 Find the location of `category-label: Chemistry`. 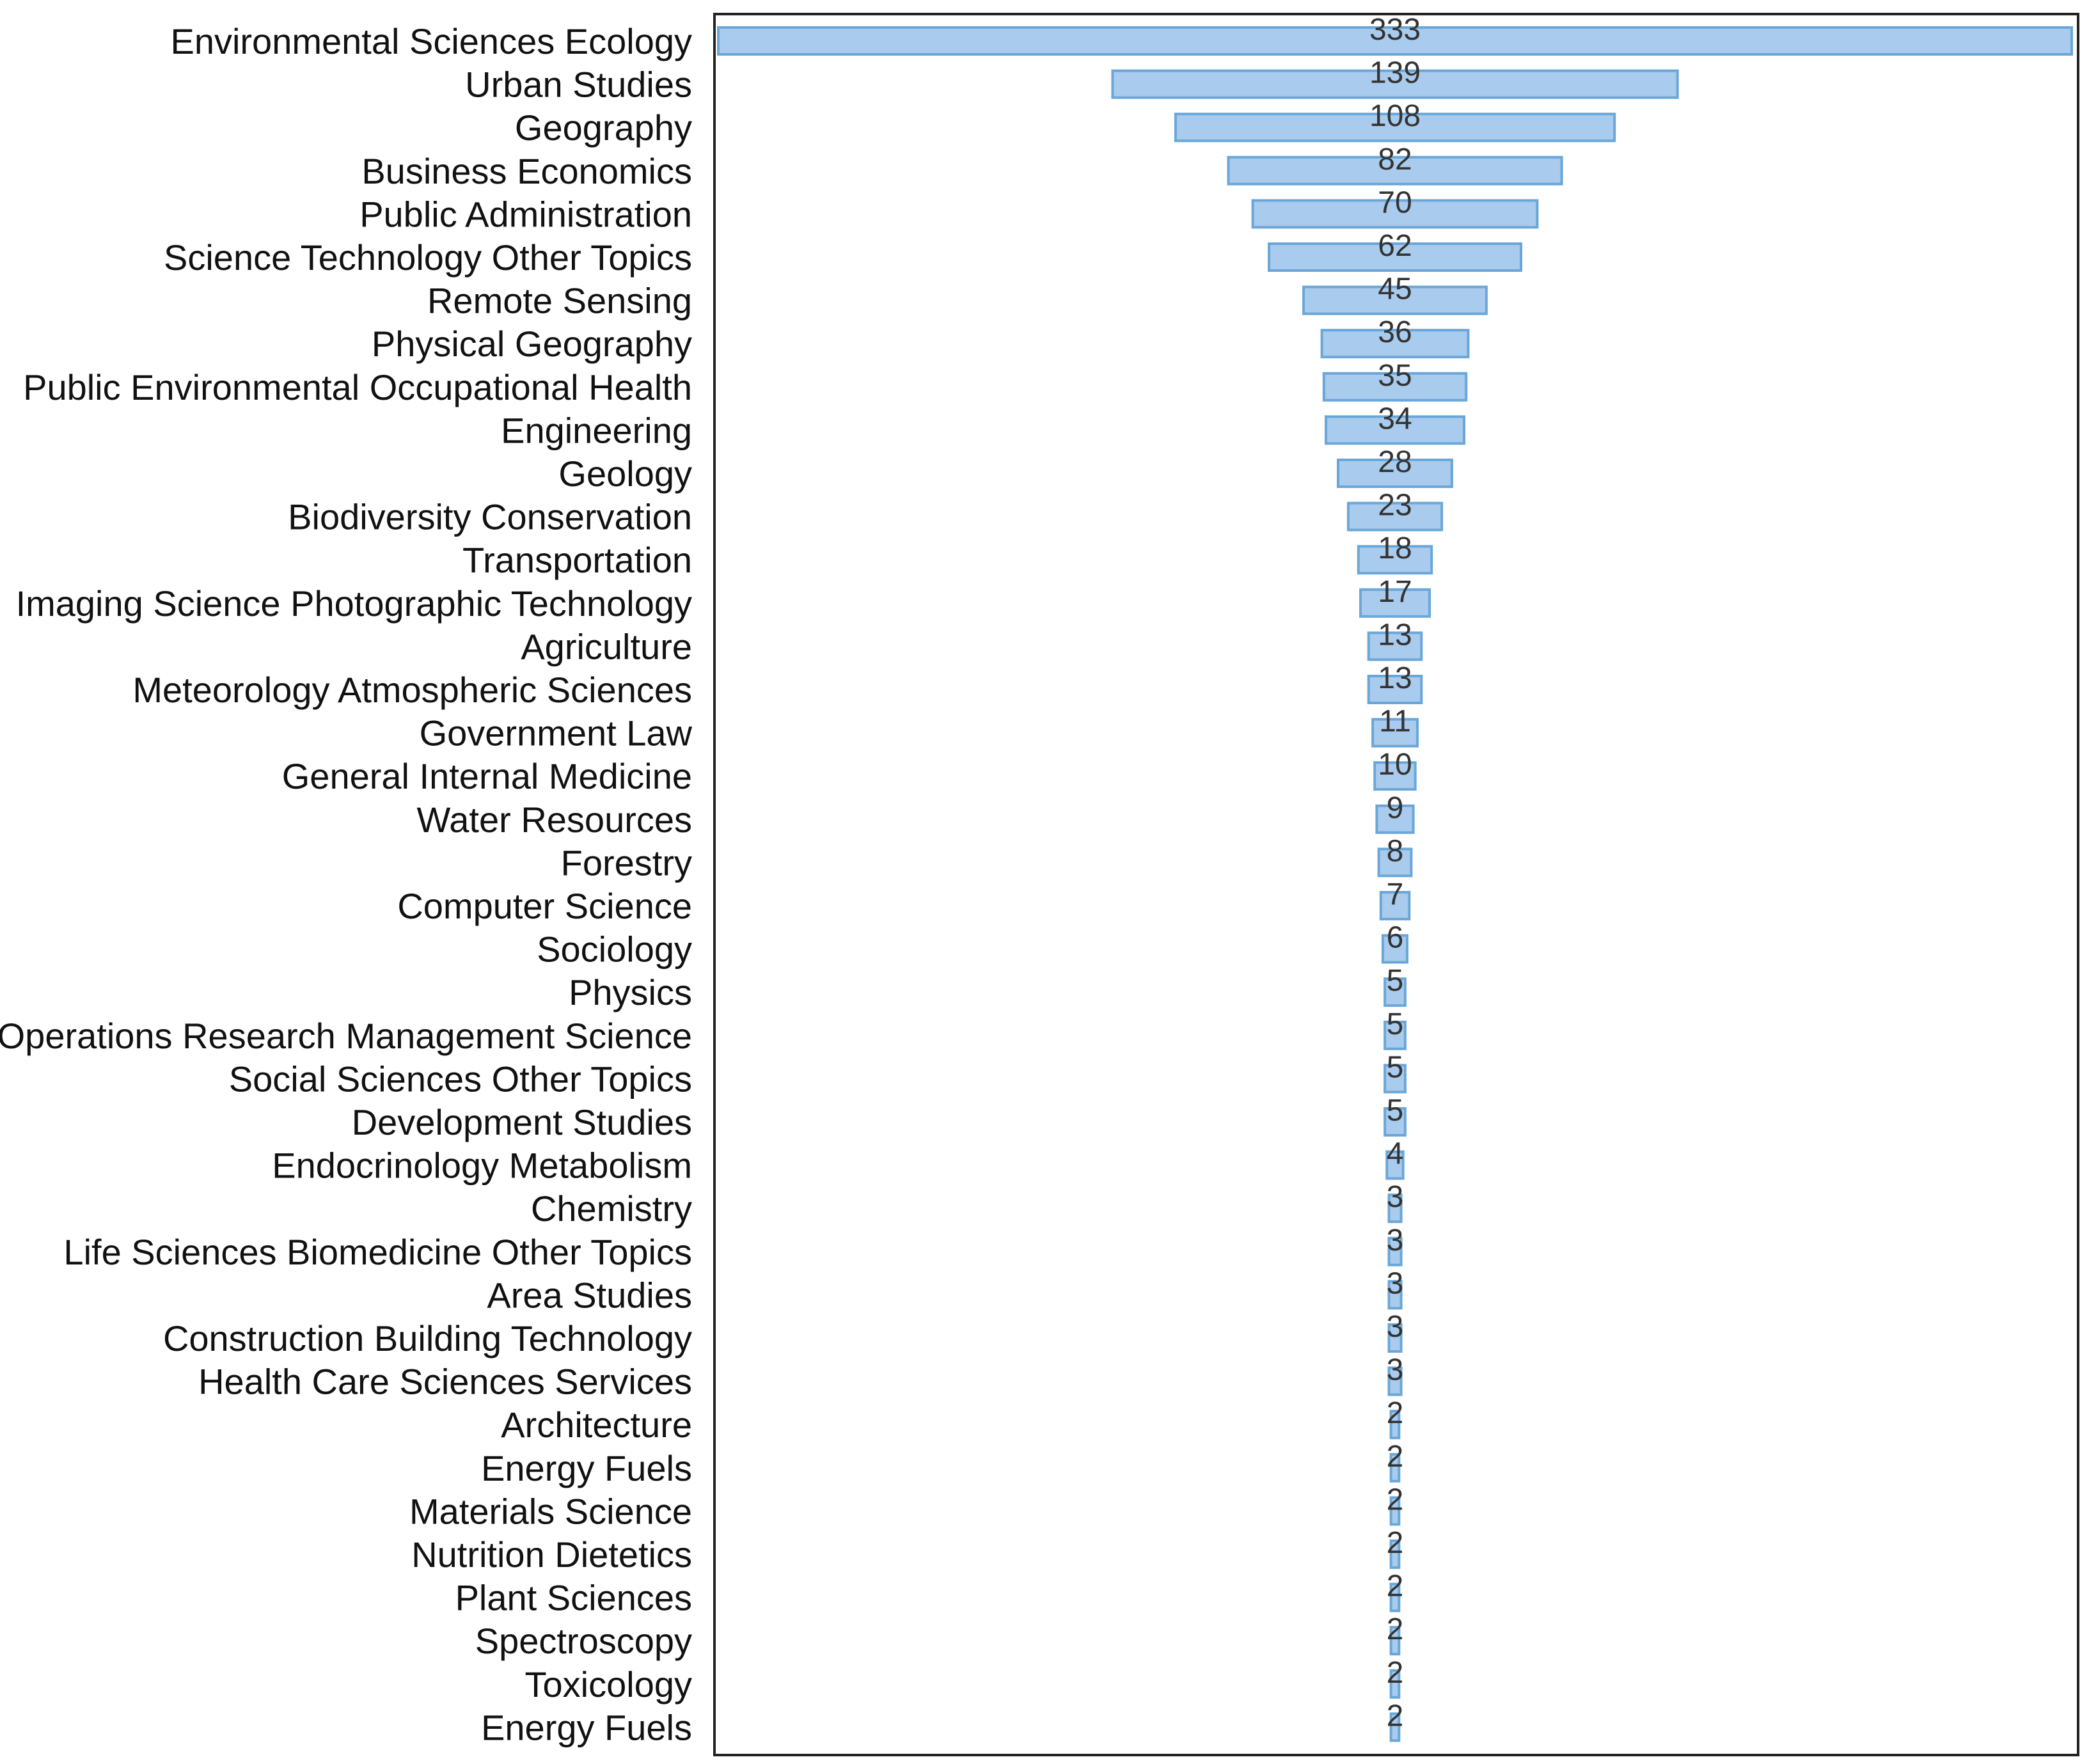

category-label: Chemistry is located at coordinates (611, 1208).